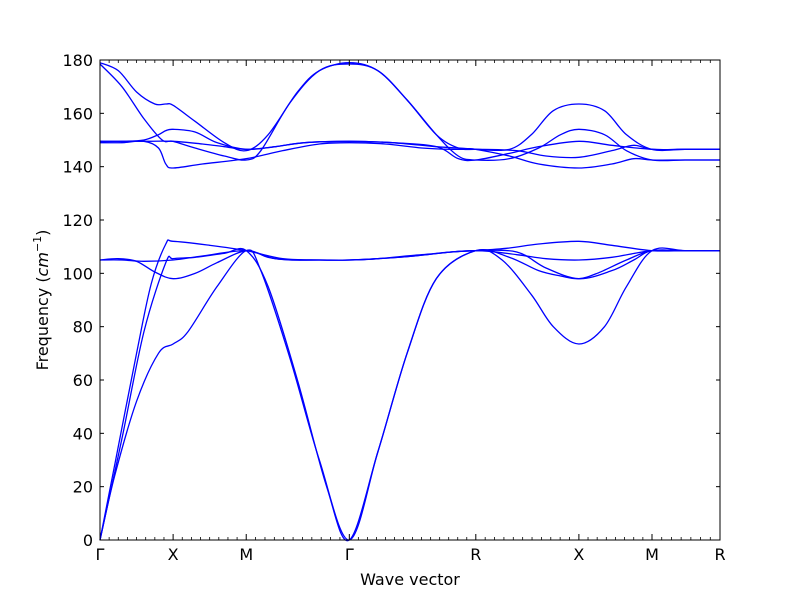 The width and height of the screenshot is (800, 600). What do you see at coordinates (83, 433) in the screenshot?
I see `y-tick-label: 40` at bounding box center [83, 433].